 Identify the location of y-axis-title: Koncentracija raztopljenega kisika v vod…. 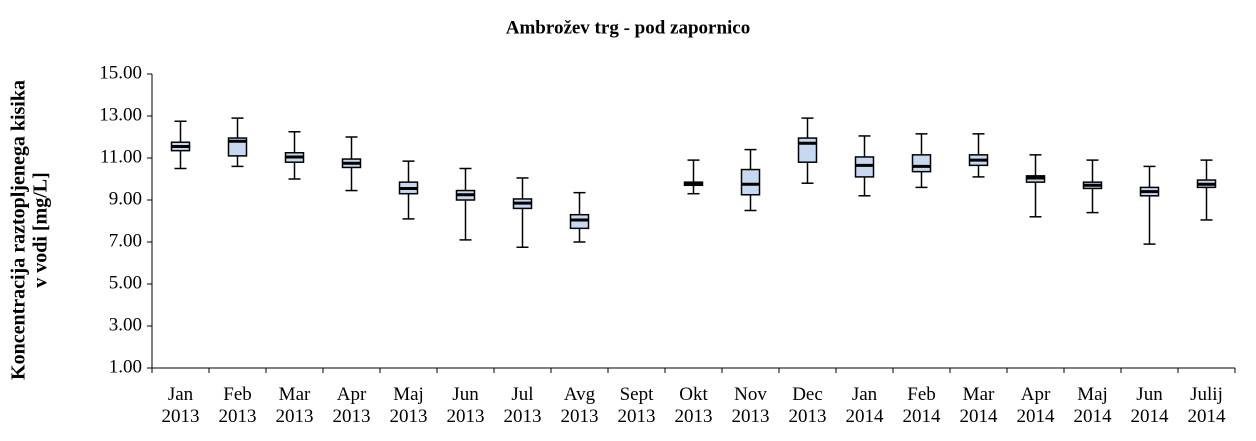
(30, 230).